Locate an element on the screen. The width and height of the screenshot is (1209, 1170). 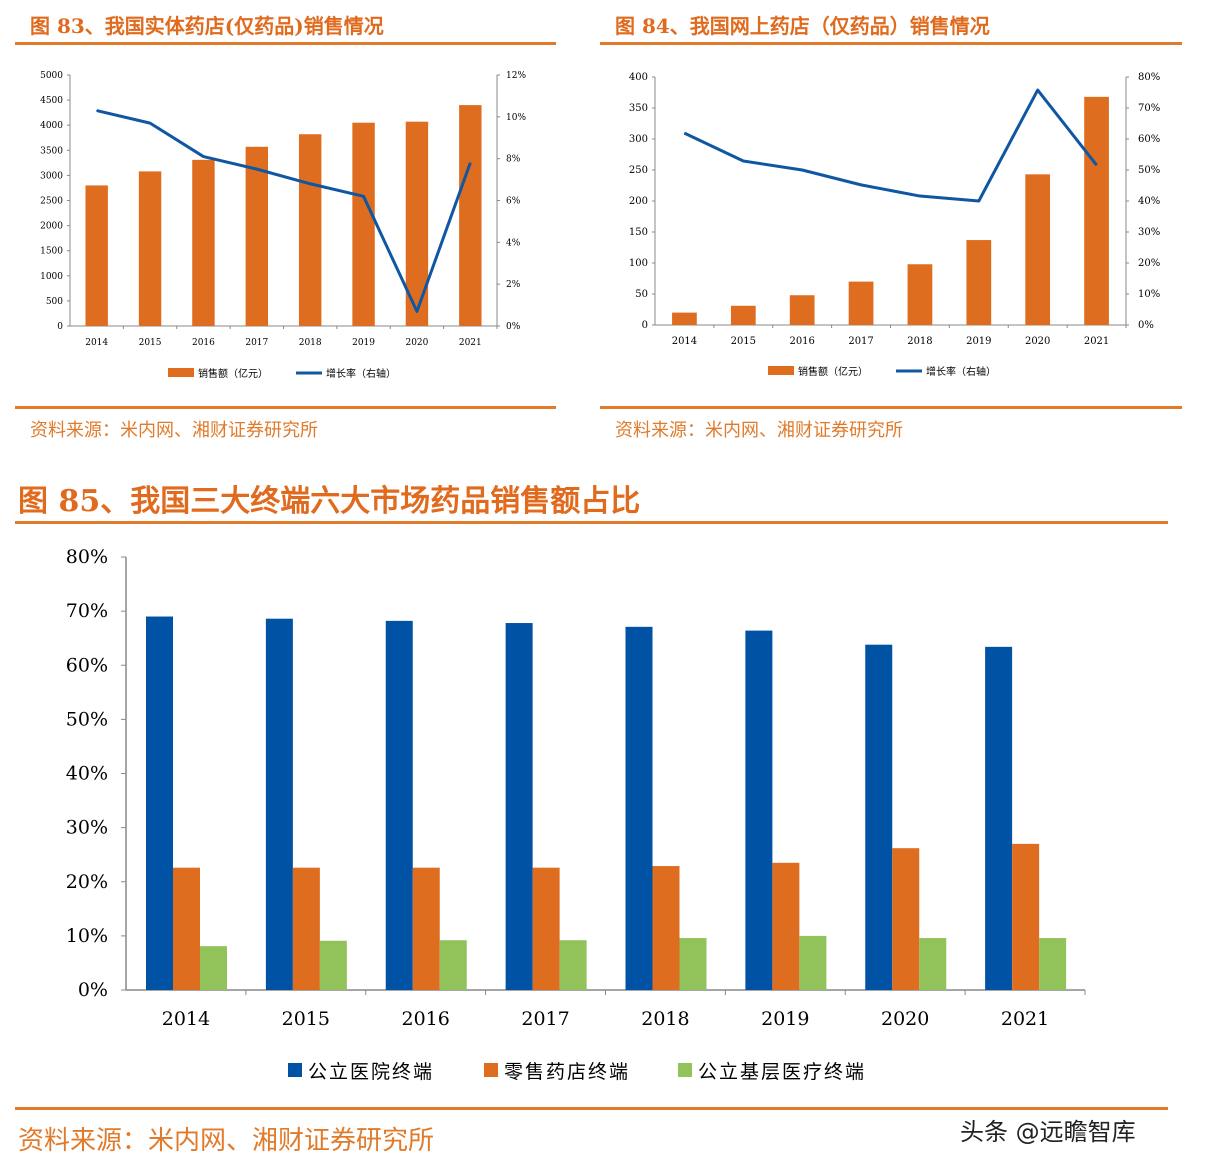
y2-tick-label: 8% is located at coordinates (513, 160).